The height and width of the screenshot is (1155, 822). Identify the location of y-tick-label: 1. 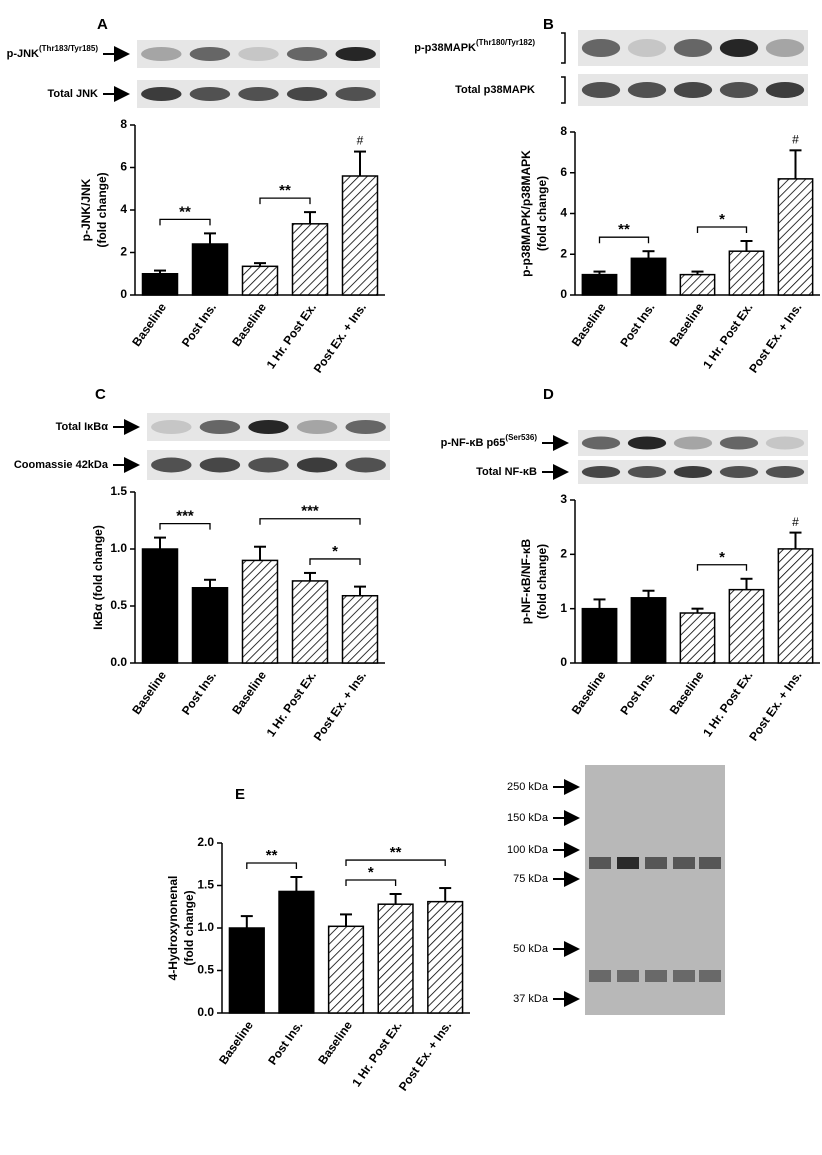
(563, 608).